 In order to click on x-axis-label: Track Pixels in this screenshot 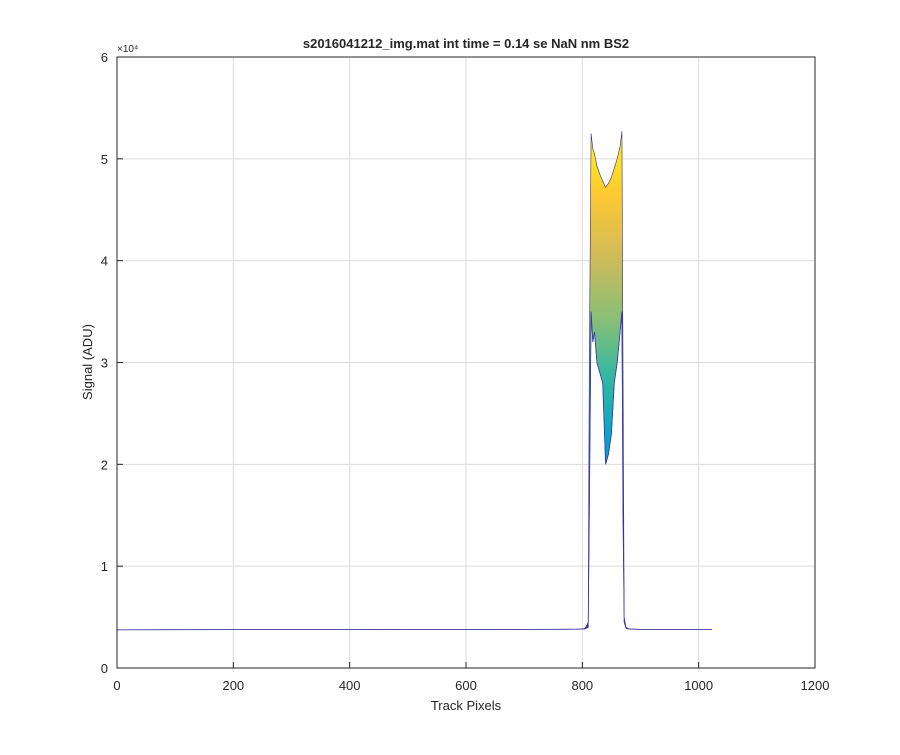, I will do `click(466, 705)`.